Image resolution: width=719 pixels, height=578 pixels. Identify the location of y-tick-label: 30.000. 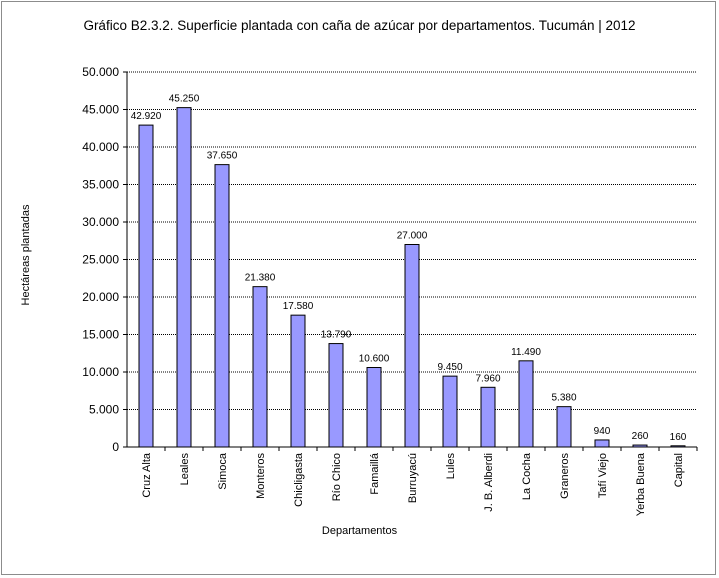
(100, 222).